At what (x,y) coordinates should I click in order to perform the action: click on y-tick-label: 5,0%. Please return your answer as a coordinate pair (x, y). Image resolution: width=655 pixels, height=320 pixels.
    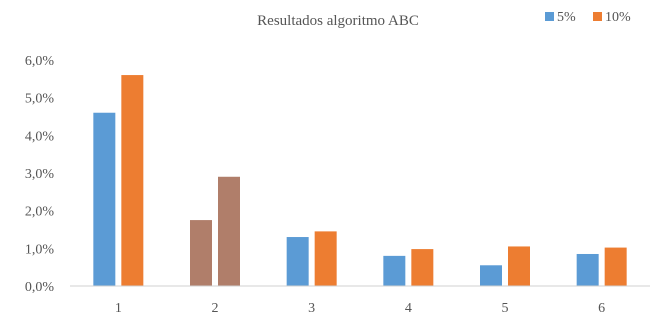
    Looking at the image, I should click on (40, 99).